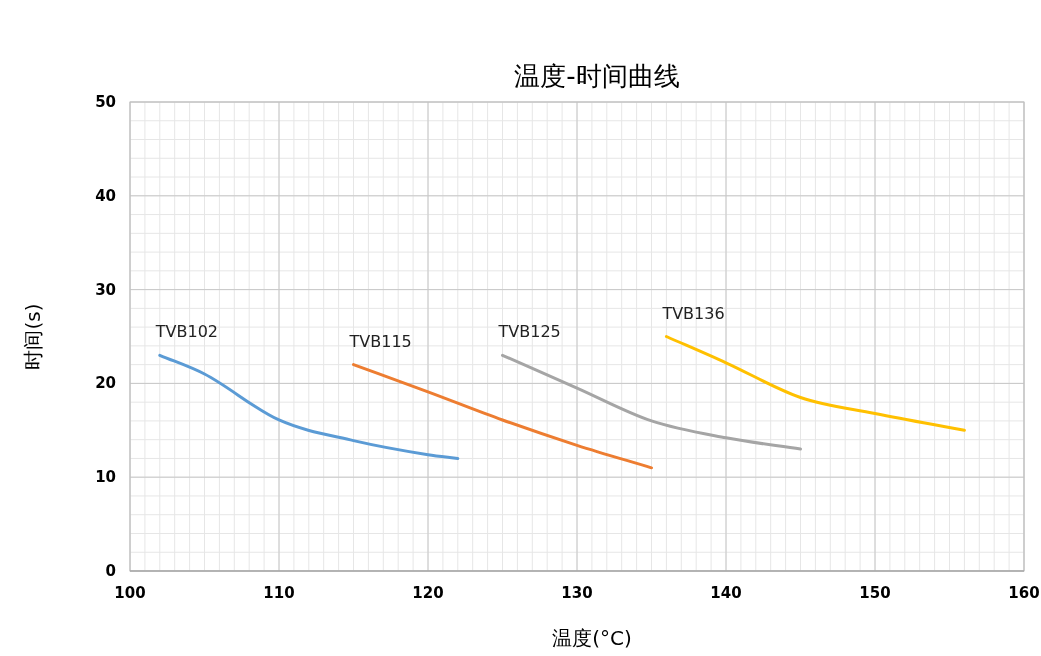 This screenshot has height=656, width=1041. I want to click on x-tick-label: 100, so click(130, 593).